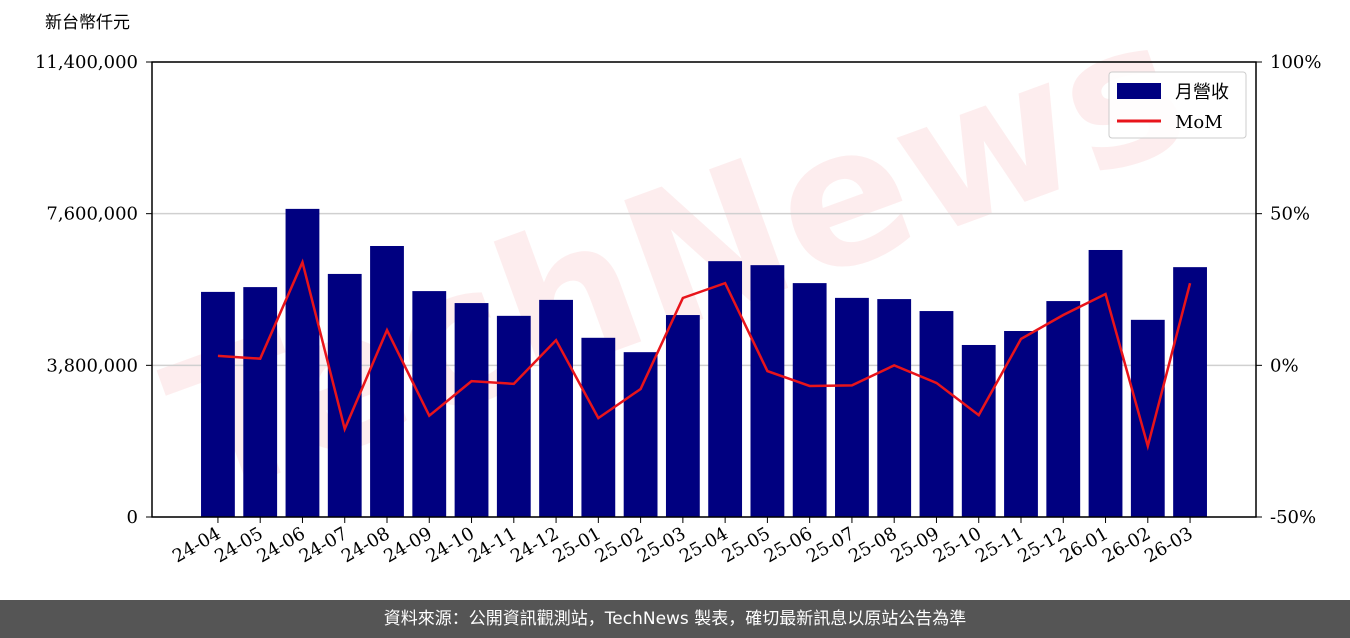 This screenshot has height=638, width=1350. What do you see at coordinates (86, 62) in the screenshot?
I see `y-tick-label: 11,400,000` at bounding box center [86, 62].